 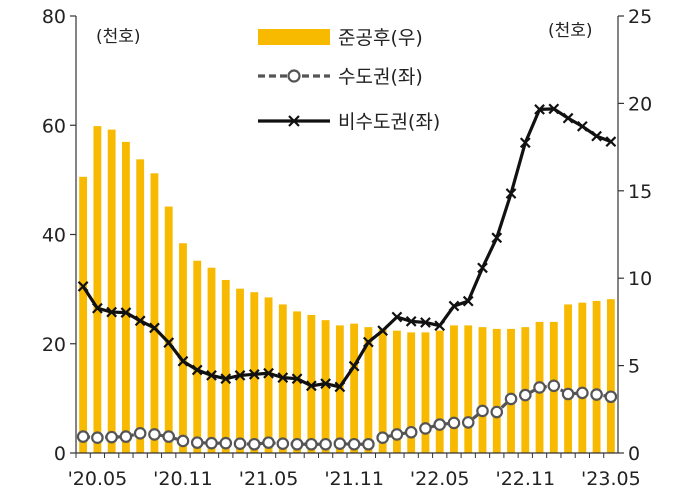 I want to click on x-axis-tick-label: '21.05, so click(x=269, y=479).